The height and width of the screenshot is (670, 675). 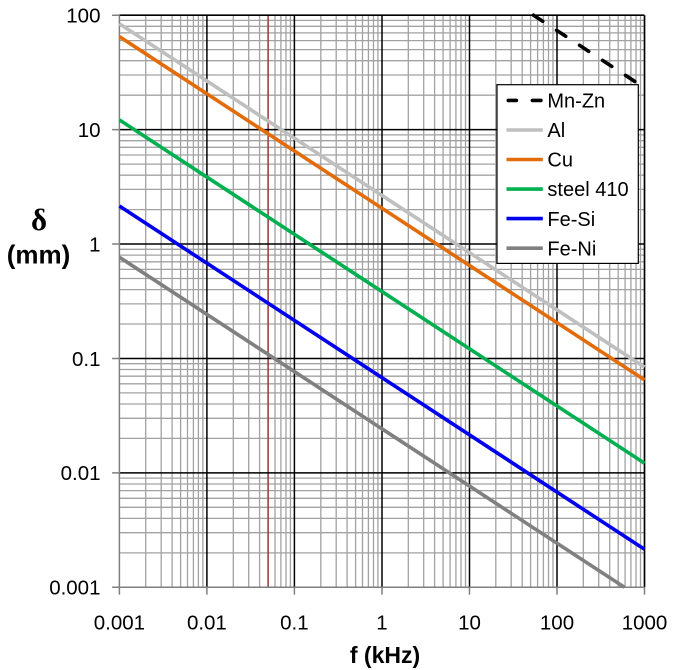 I want to click on svg-text: Fe-Si, so click(x=571, y=220).